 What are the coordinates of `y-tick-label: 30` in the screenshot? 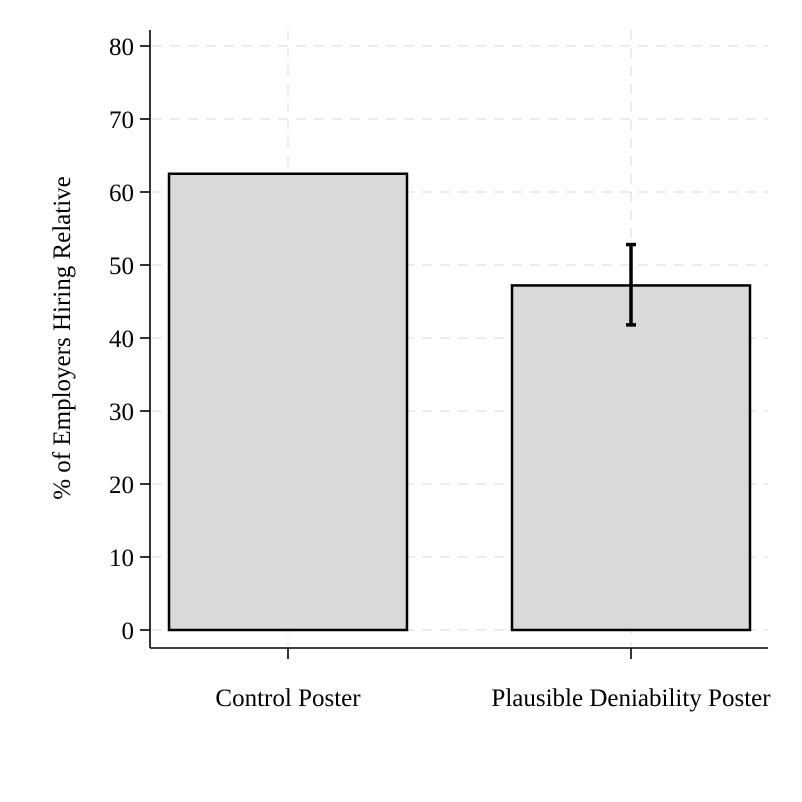 It's located at (121, 412).